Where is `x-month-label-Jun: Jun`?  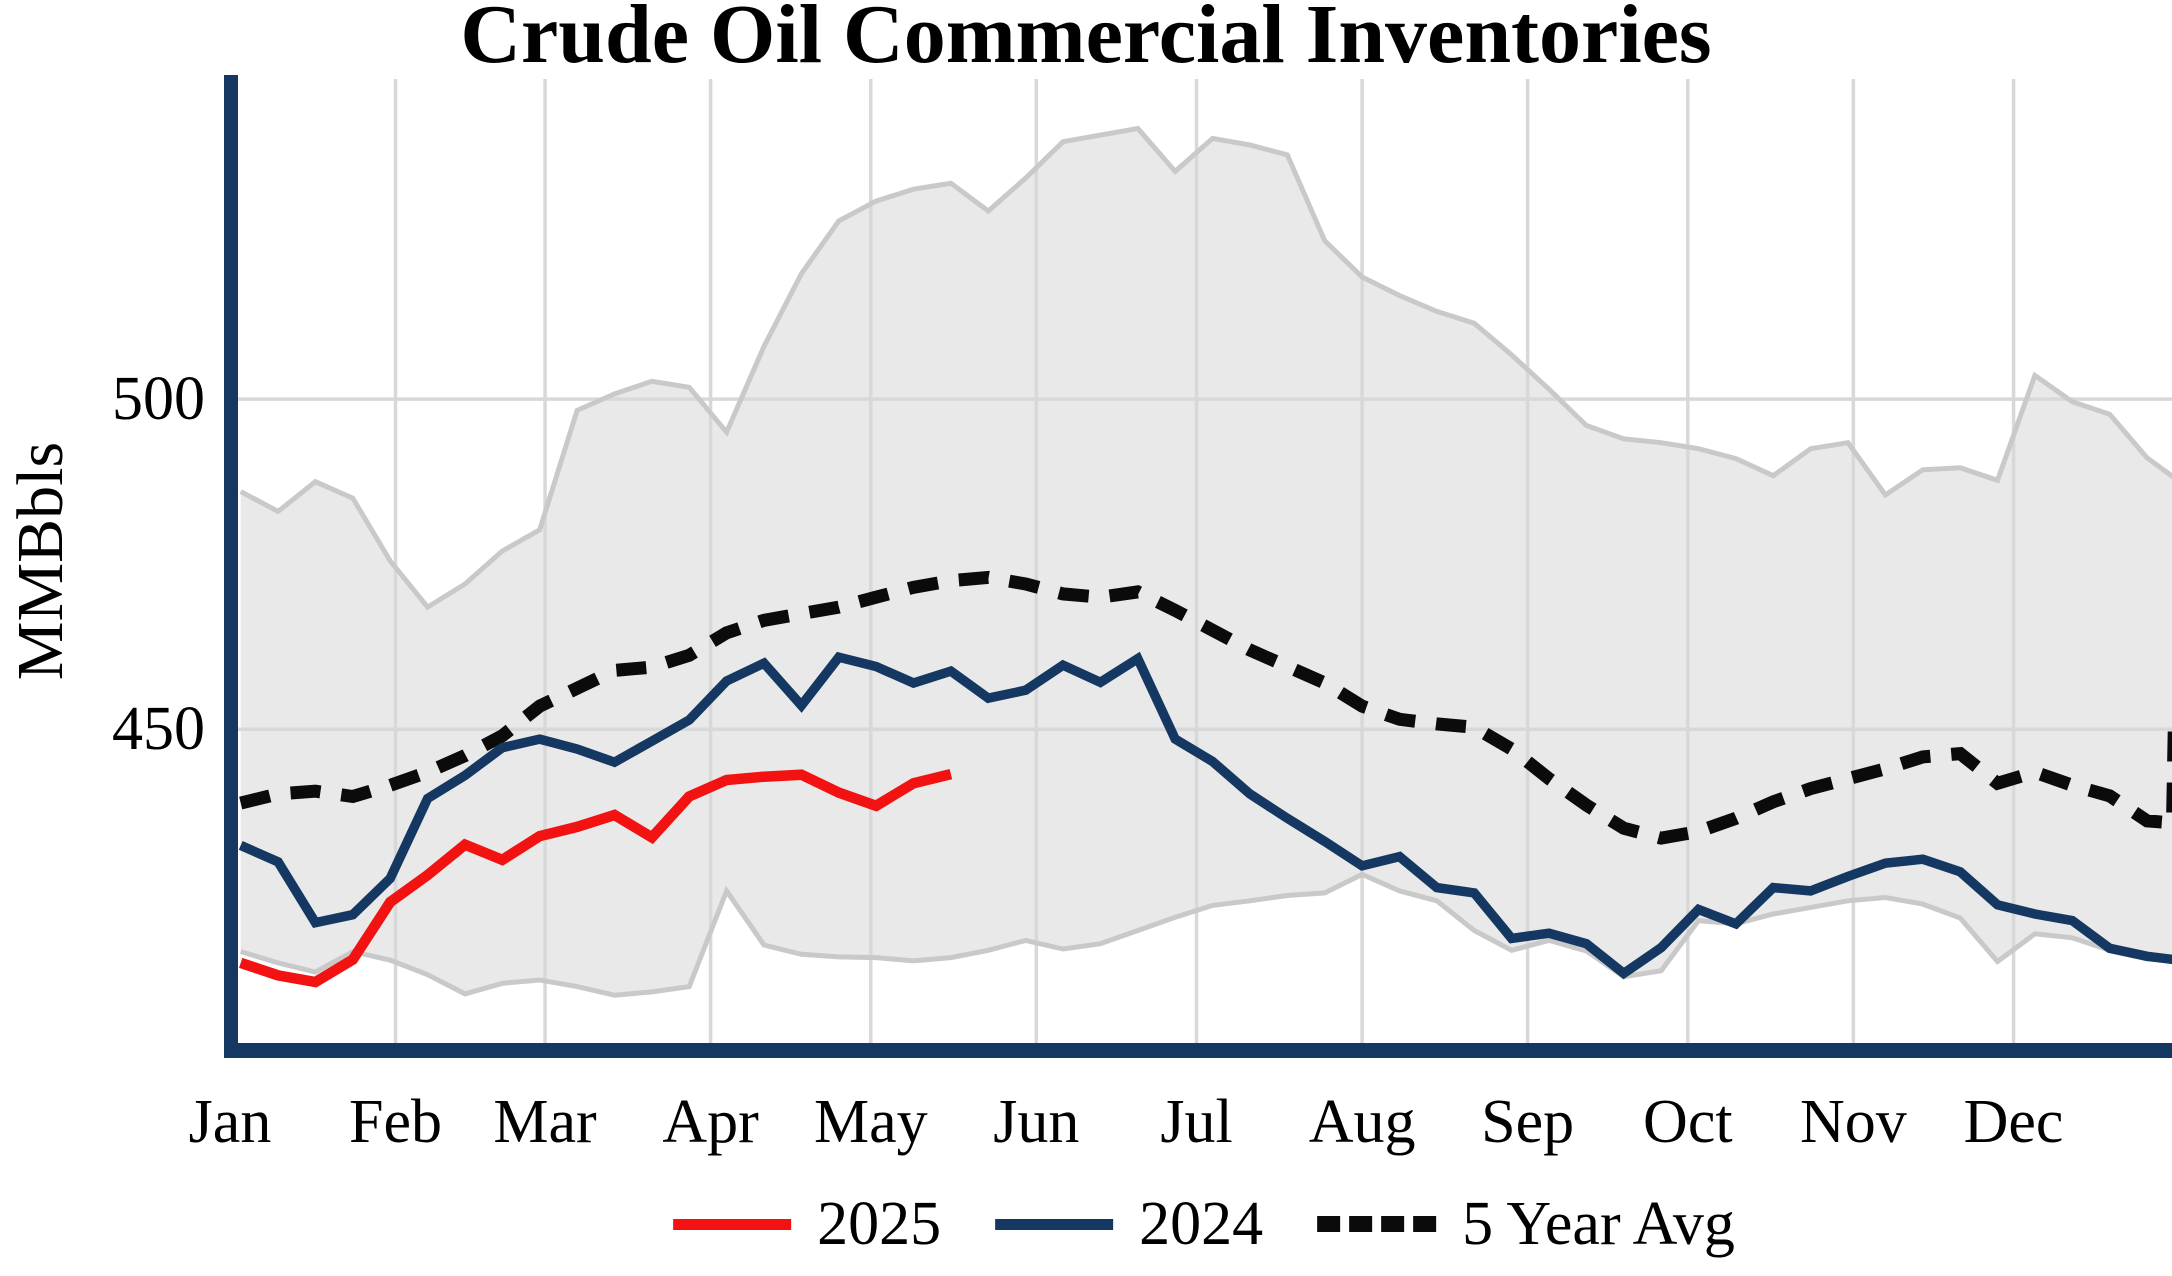 x-month-label-Jun: Jun is located at coordinates (1036, 1122).